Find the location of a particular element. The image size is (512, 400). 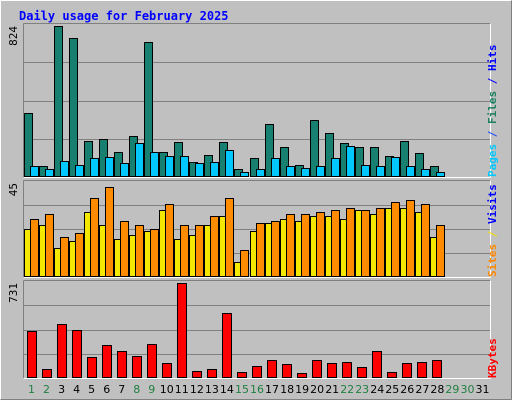

y-max-label: 45 is located at coordinates (13, 189).